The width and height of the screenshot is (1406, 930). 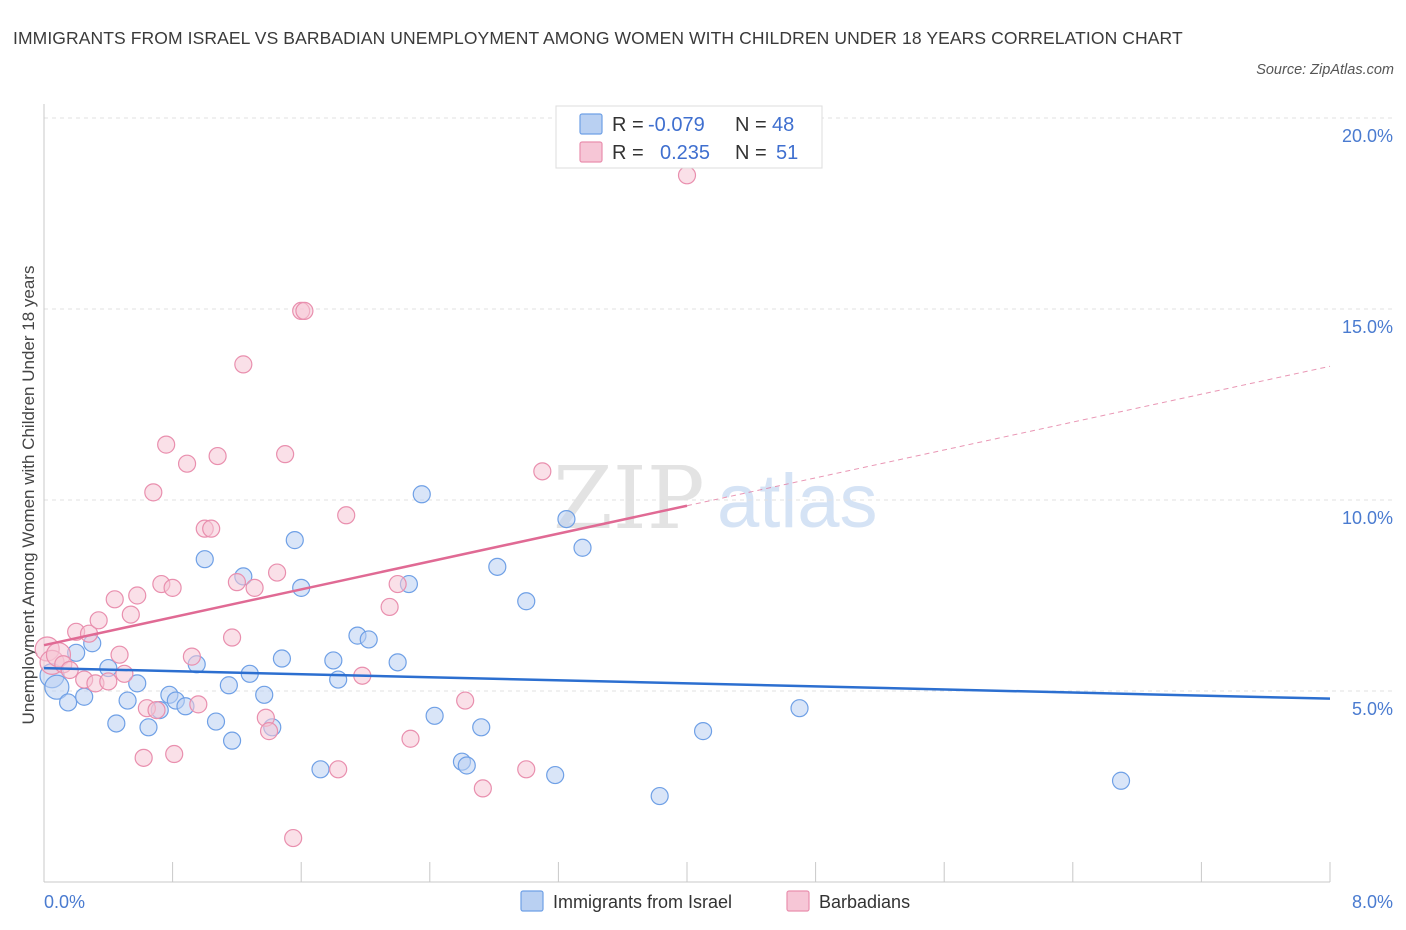 What do you see at coordinates (628, 125) in the screenshot?
I see `legend-r-label-israel: R =` at bounding box center [628, 125].